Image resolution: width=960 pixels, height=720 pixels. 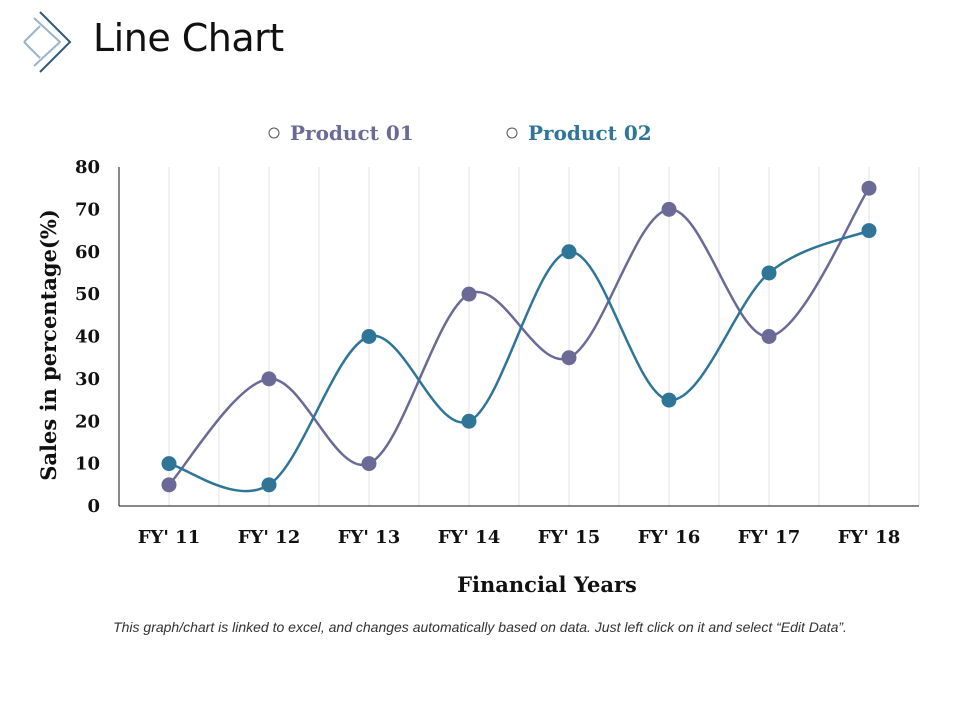 I want to click on y-tick-label: 20, so click(x=87, y=421).